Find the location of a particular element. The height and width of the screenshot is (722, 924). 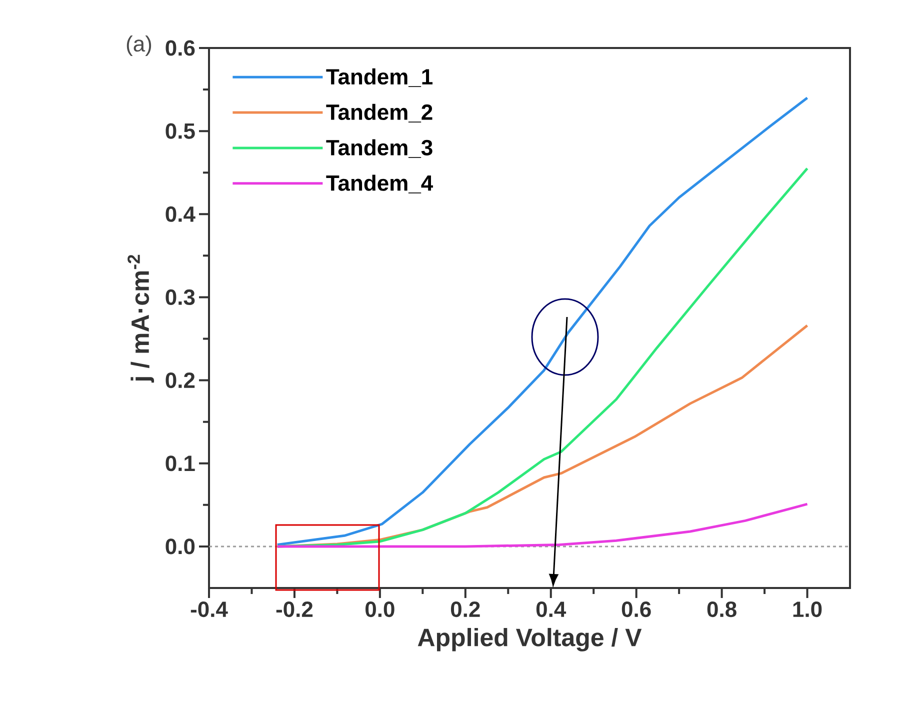

y-tick-label: 0.1 is located at coordinates (180, 464).